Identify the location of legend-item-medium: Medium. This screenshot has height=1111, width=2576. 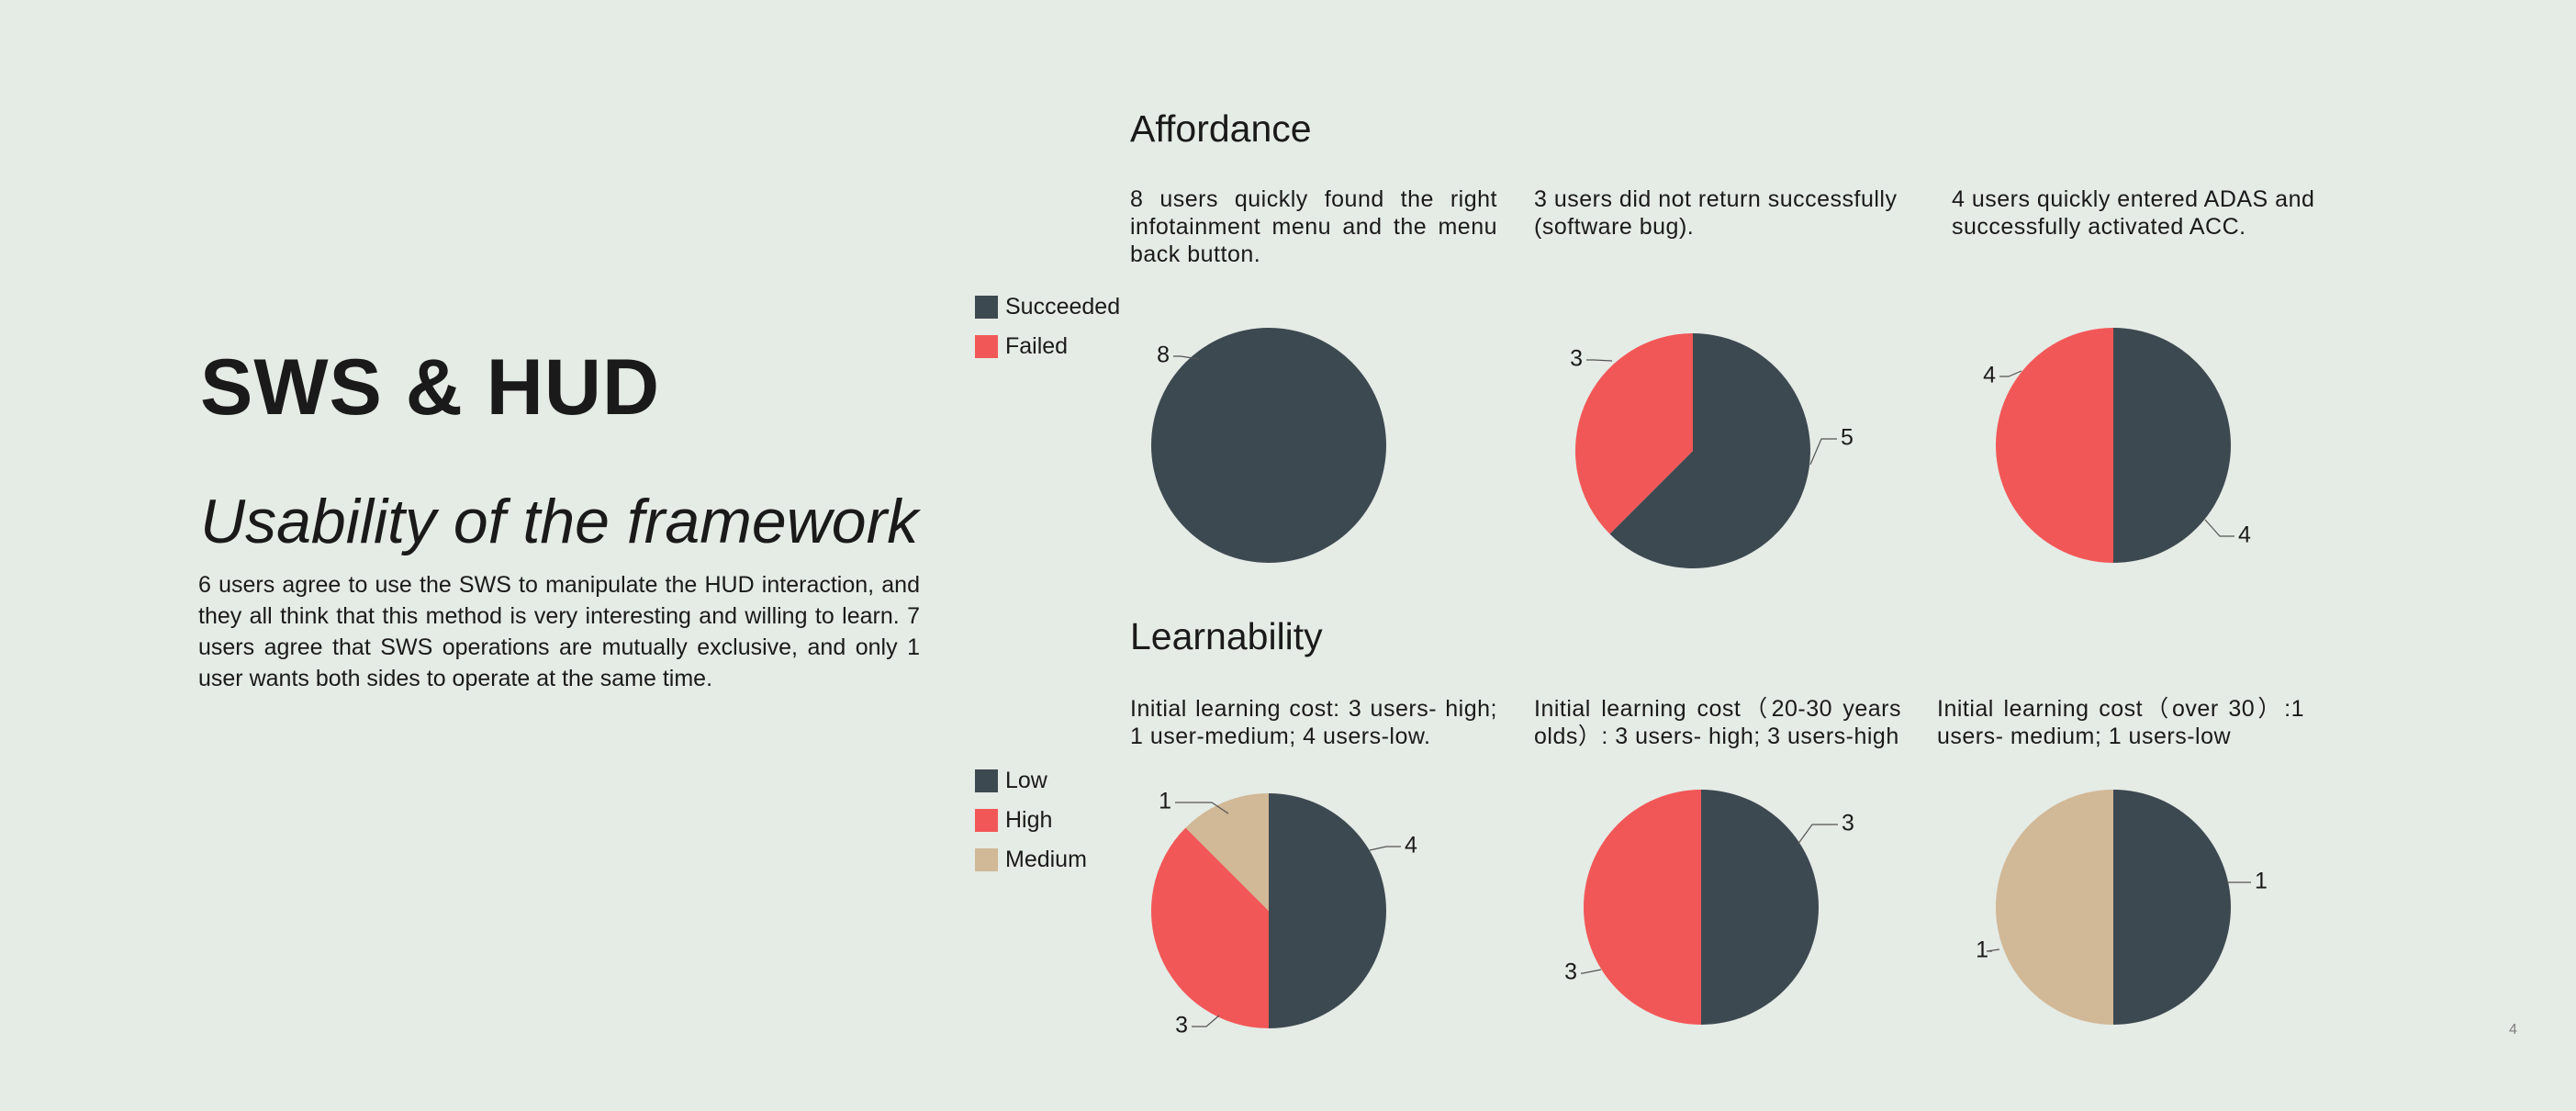
(1031, 860).